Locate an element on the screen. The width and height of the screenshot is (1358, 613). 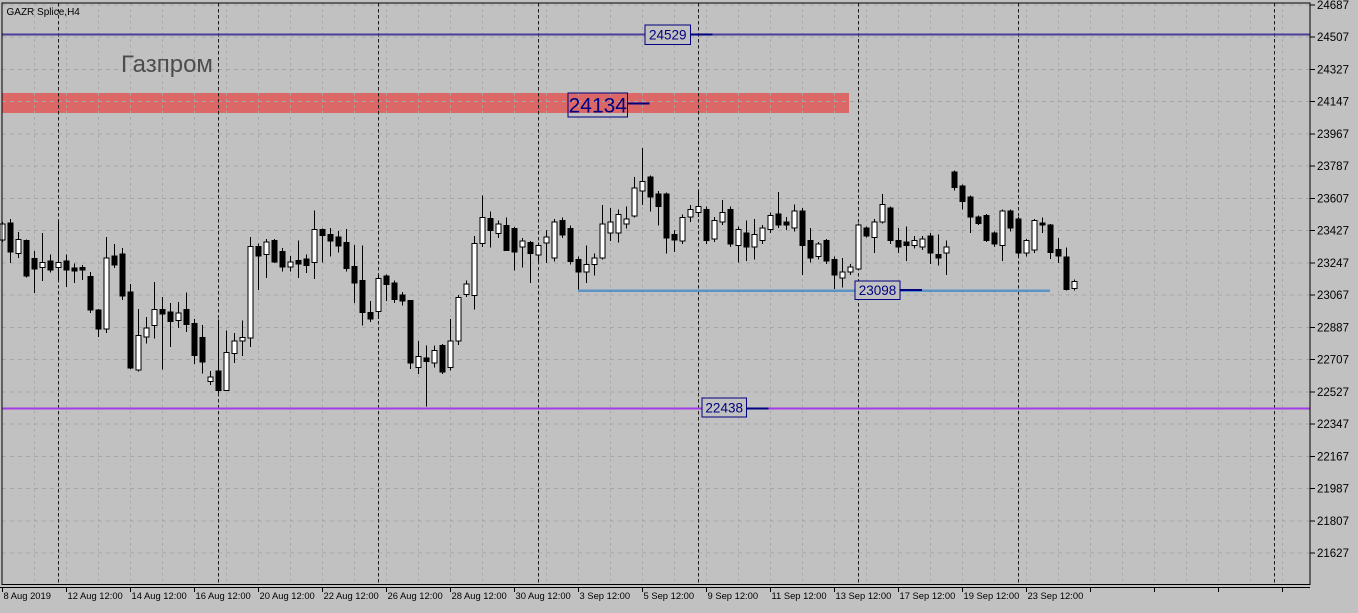
svg-text: 26 Aug 12:00 is located at coordinates (415, 595).